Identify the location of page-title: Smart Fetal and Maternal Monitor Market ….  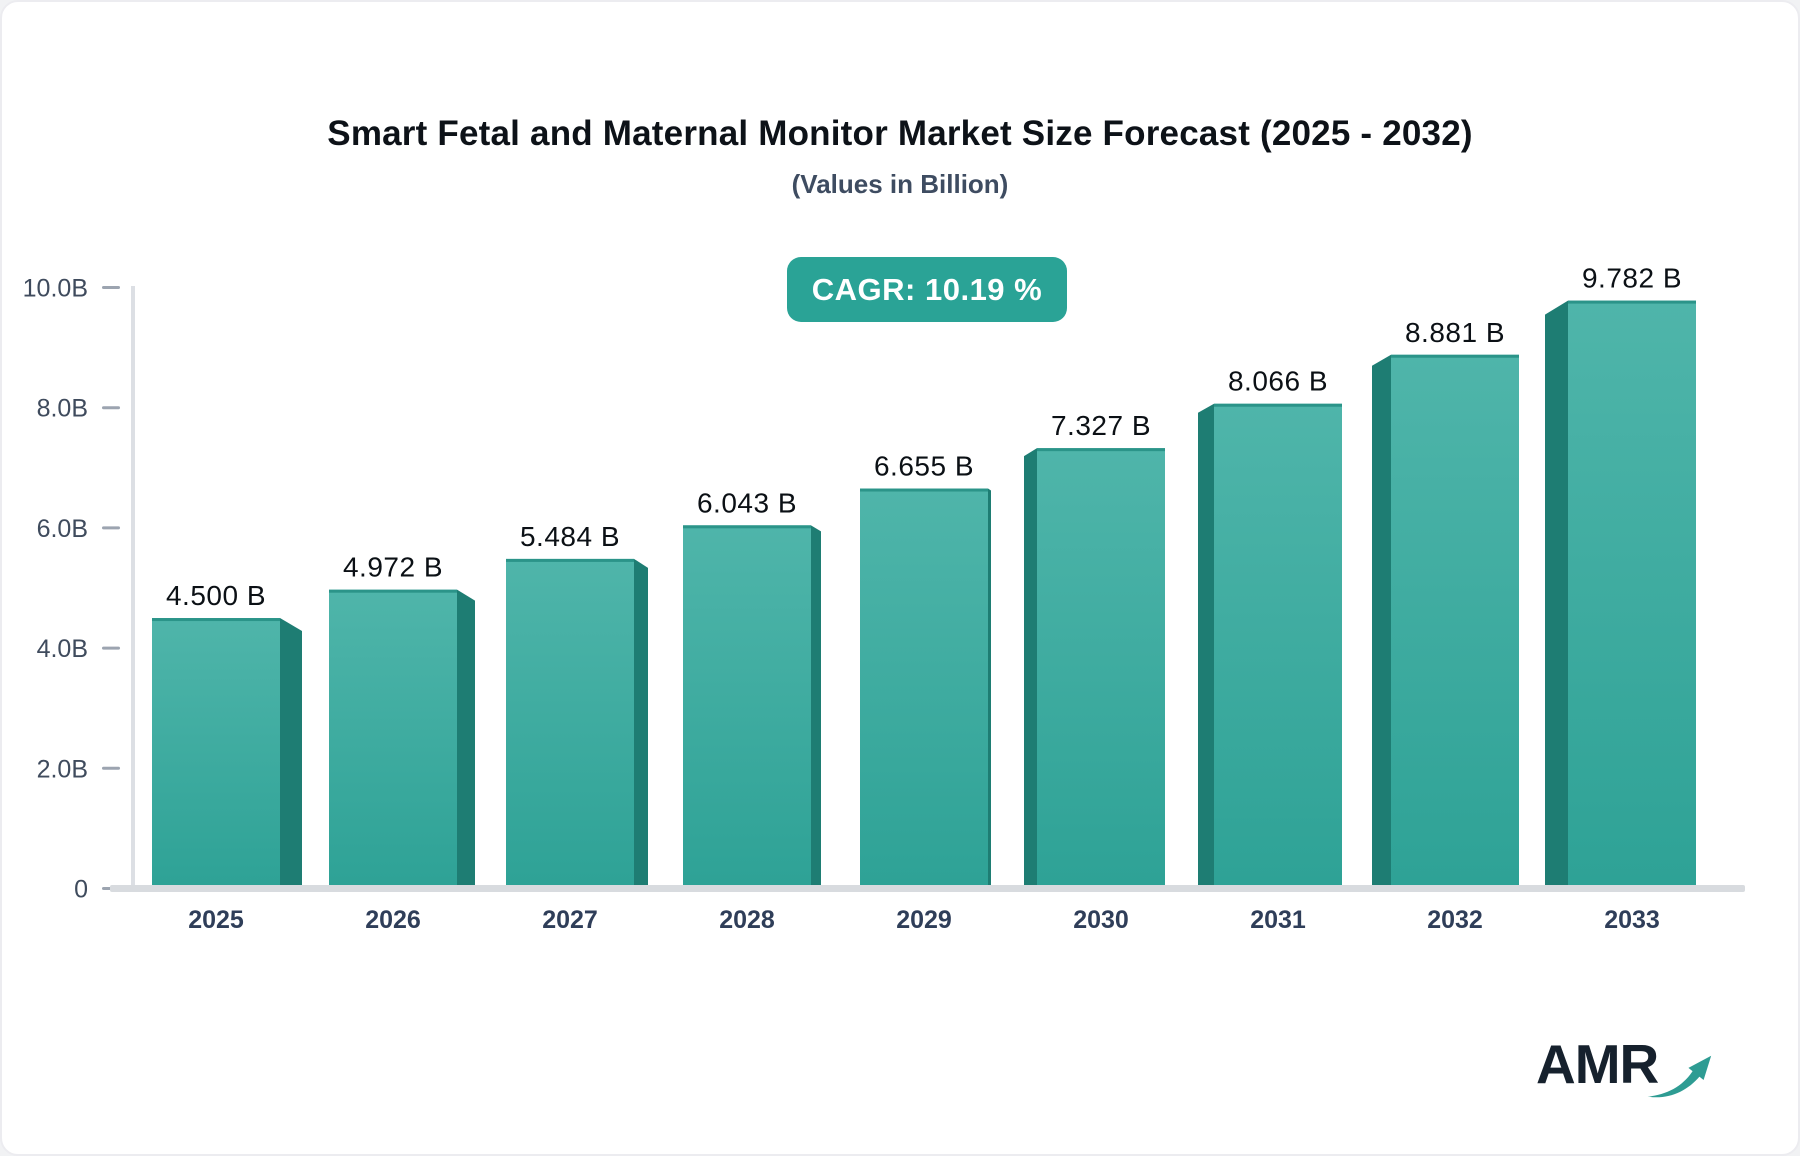
(900, 133).